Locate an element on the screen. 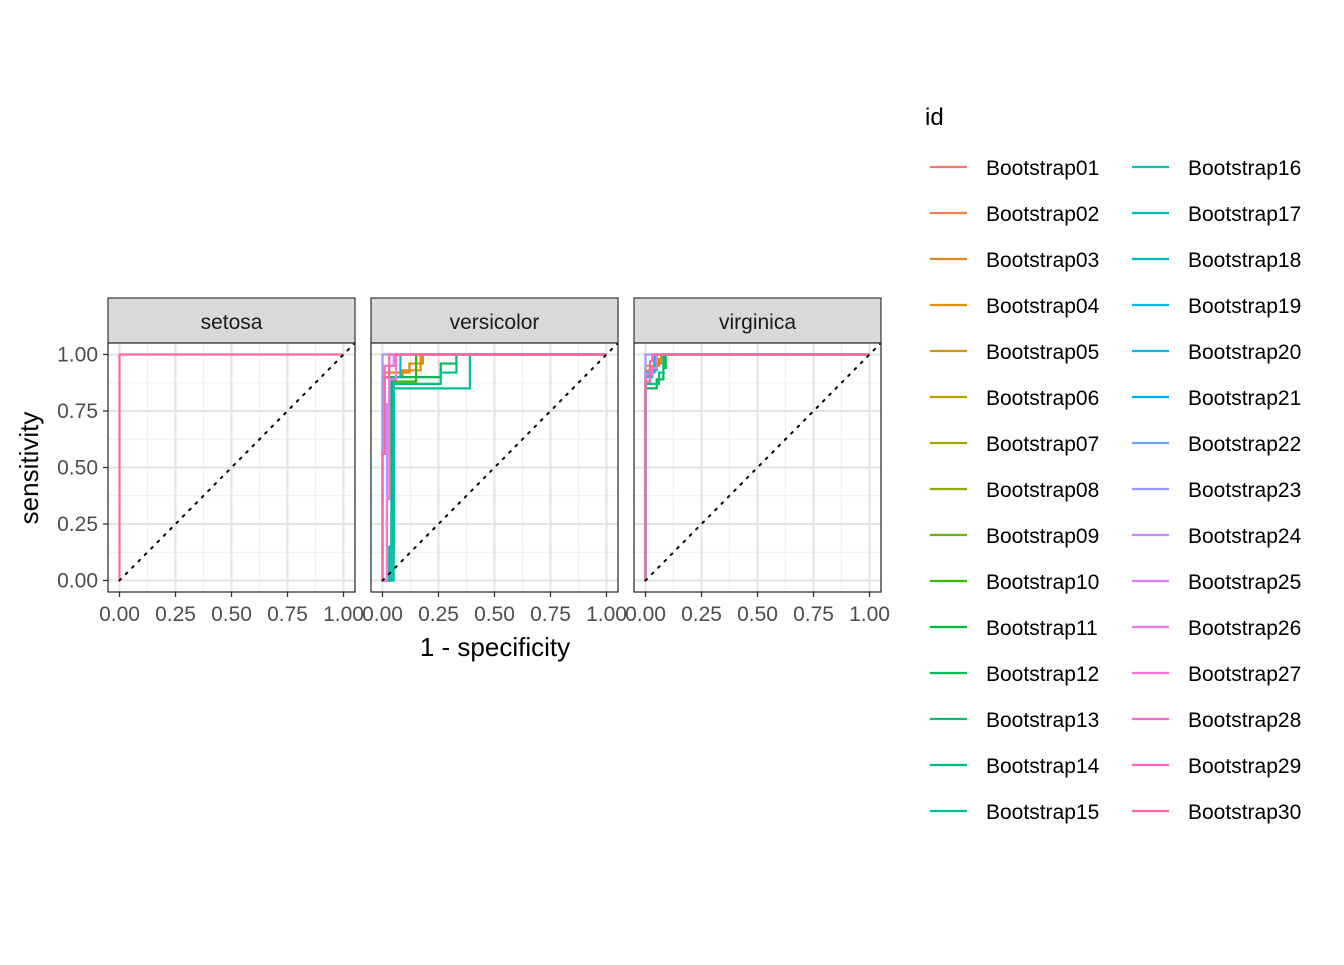 Image resolution: width=1344 pixels, height=965 pixels. legend-item: Bootstrap05 is located at coordinates (1014, 352).